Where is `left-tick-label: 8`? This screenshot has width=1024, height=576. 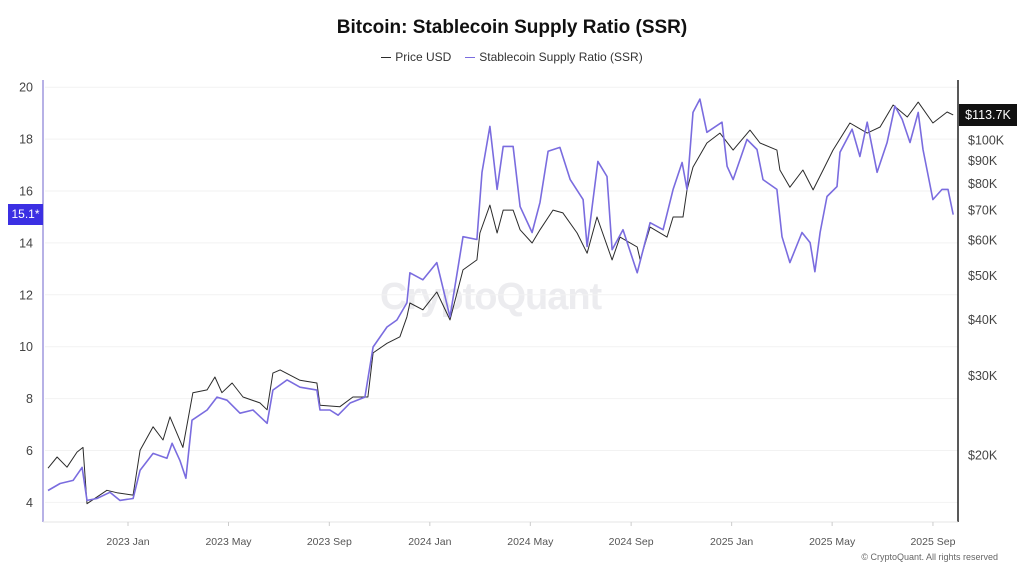
left-tick-label: 8 is located at coordinates (29, 399).